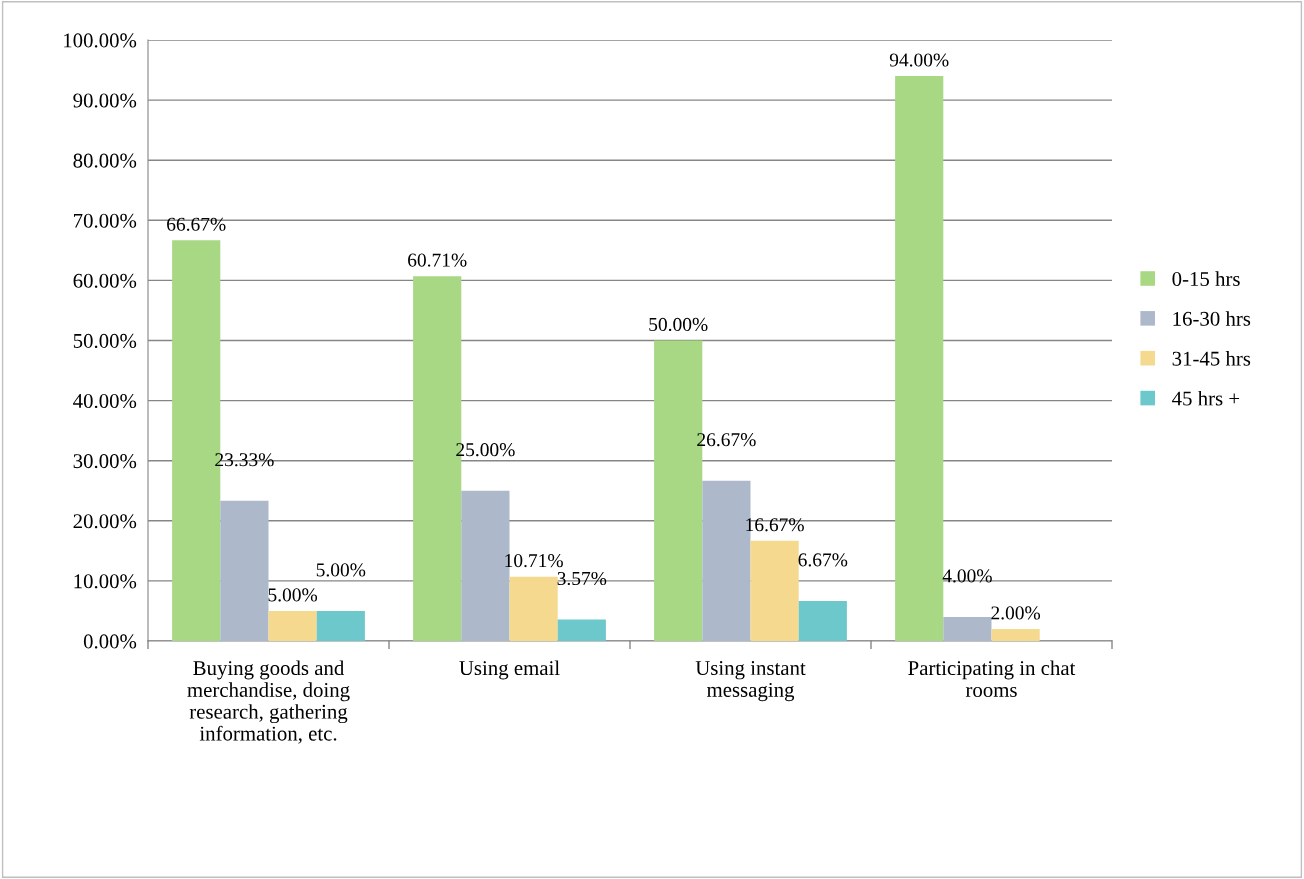 This screenshot has height=879, width=1304. I want to click on legend-label: 16-30 hrs, so click(1212, 318).